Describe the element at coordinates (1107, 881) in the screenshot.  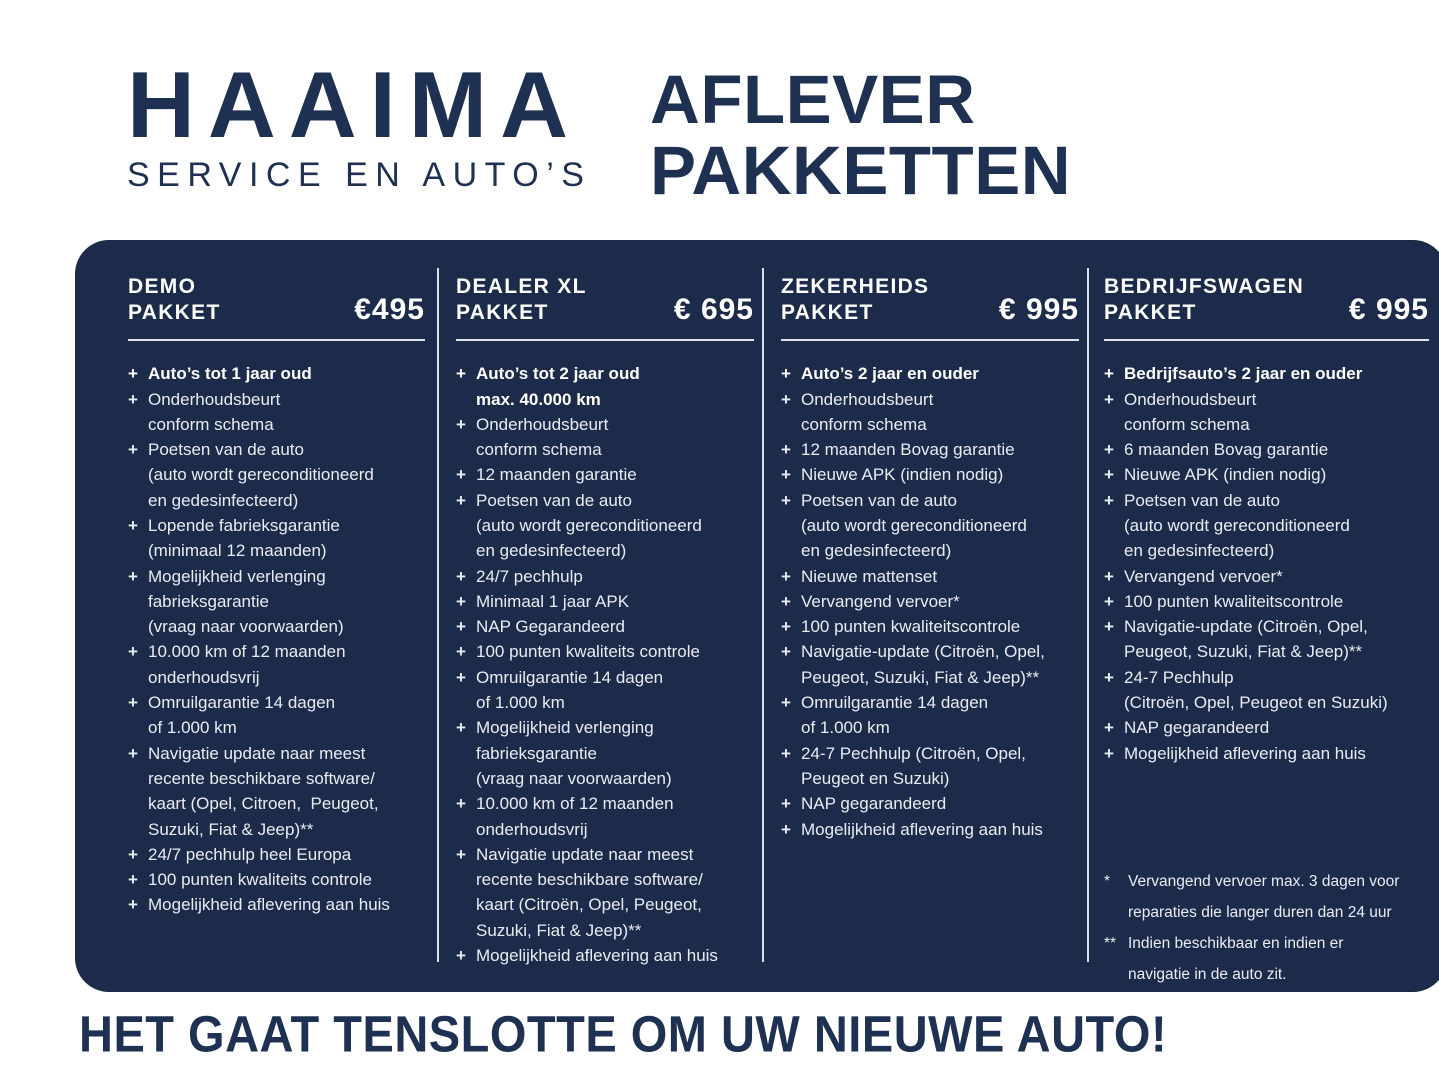
I see `footnote-marker: *` at that location.